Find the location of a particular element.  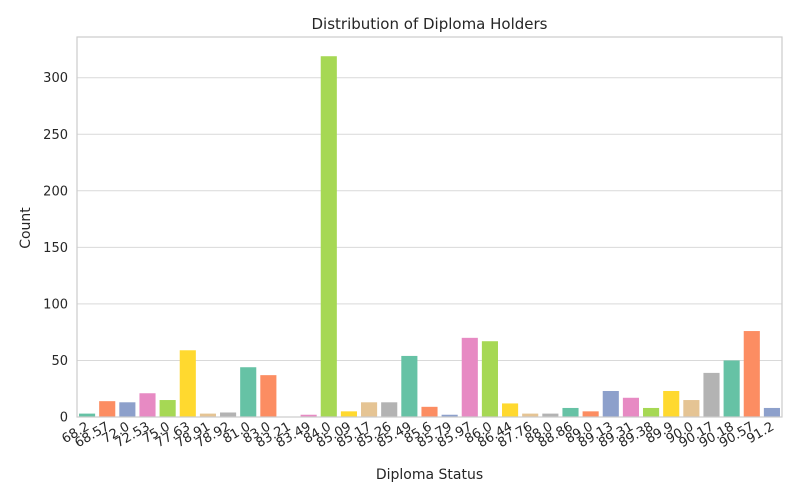

y-ticks: 0 50 100 150 200 250 300 is located at coordinates (55, 248).